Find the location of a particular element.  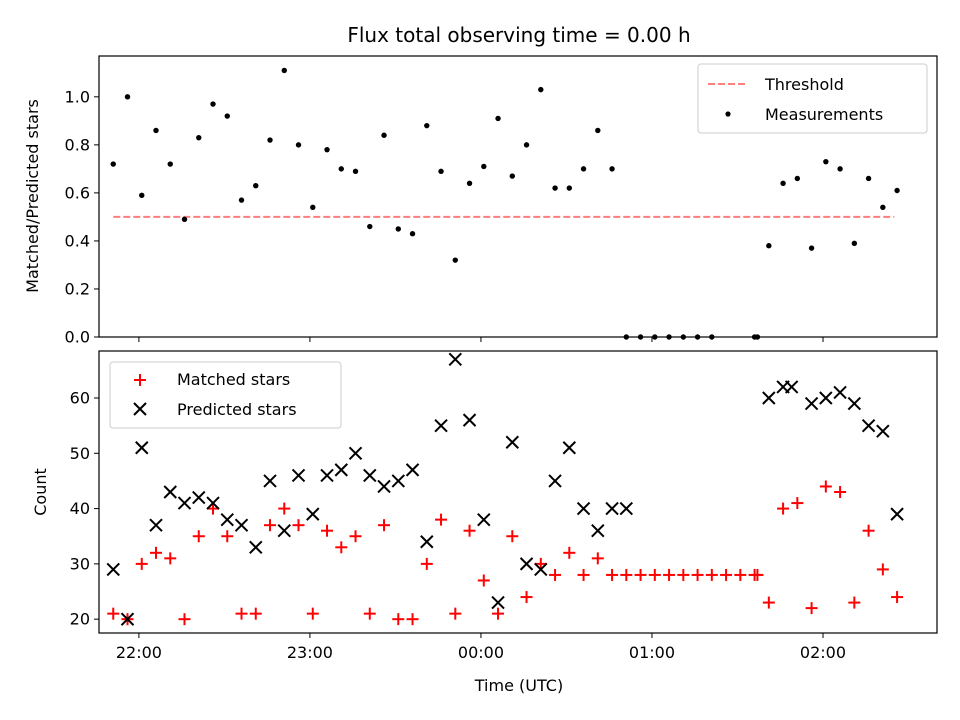

top-legend-frame is located at coordinates (812, 98).